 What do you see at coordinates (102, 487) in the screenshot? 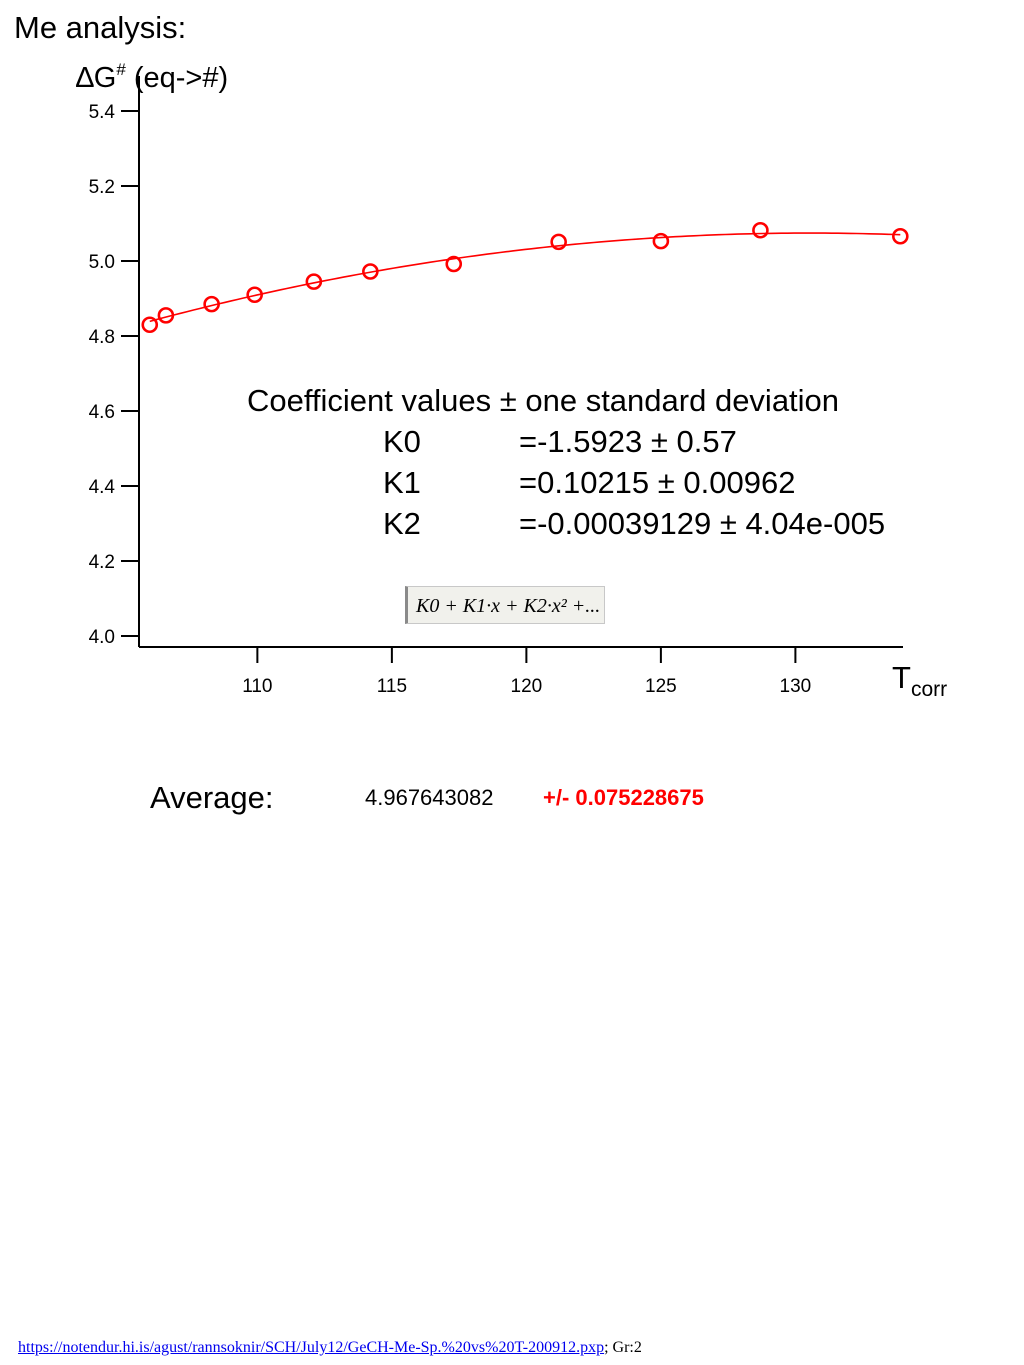
I see `y-tick-label: 4.4` at bounding box center [102, 487].